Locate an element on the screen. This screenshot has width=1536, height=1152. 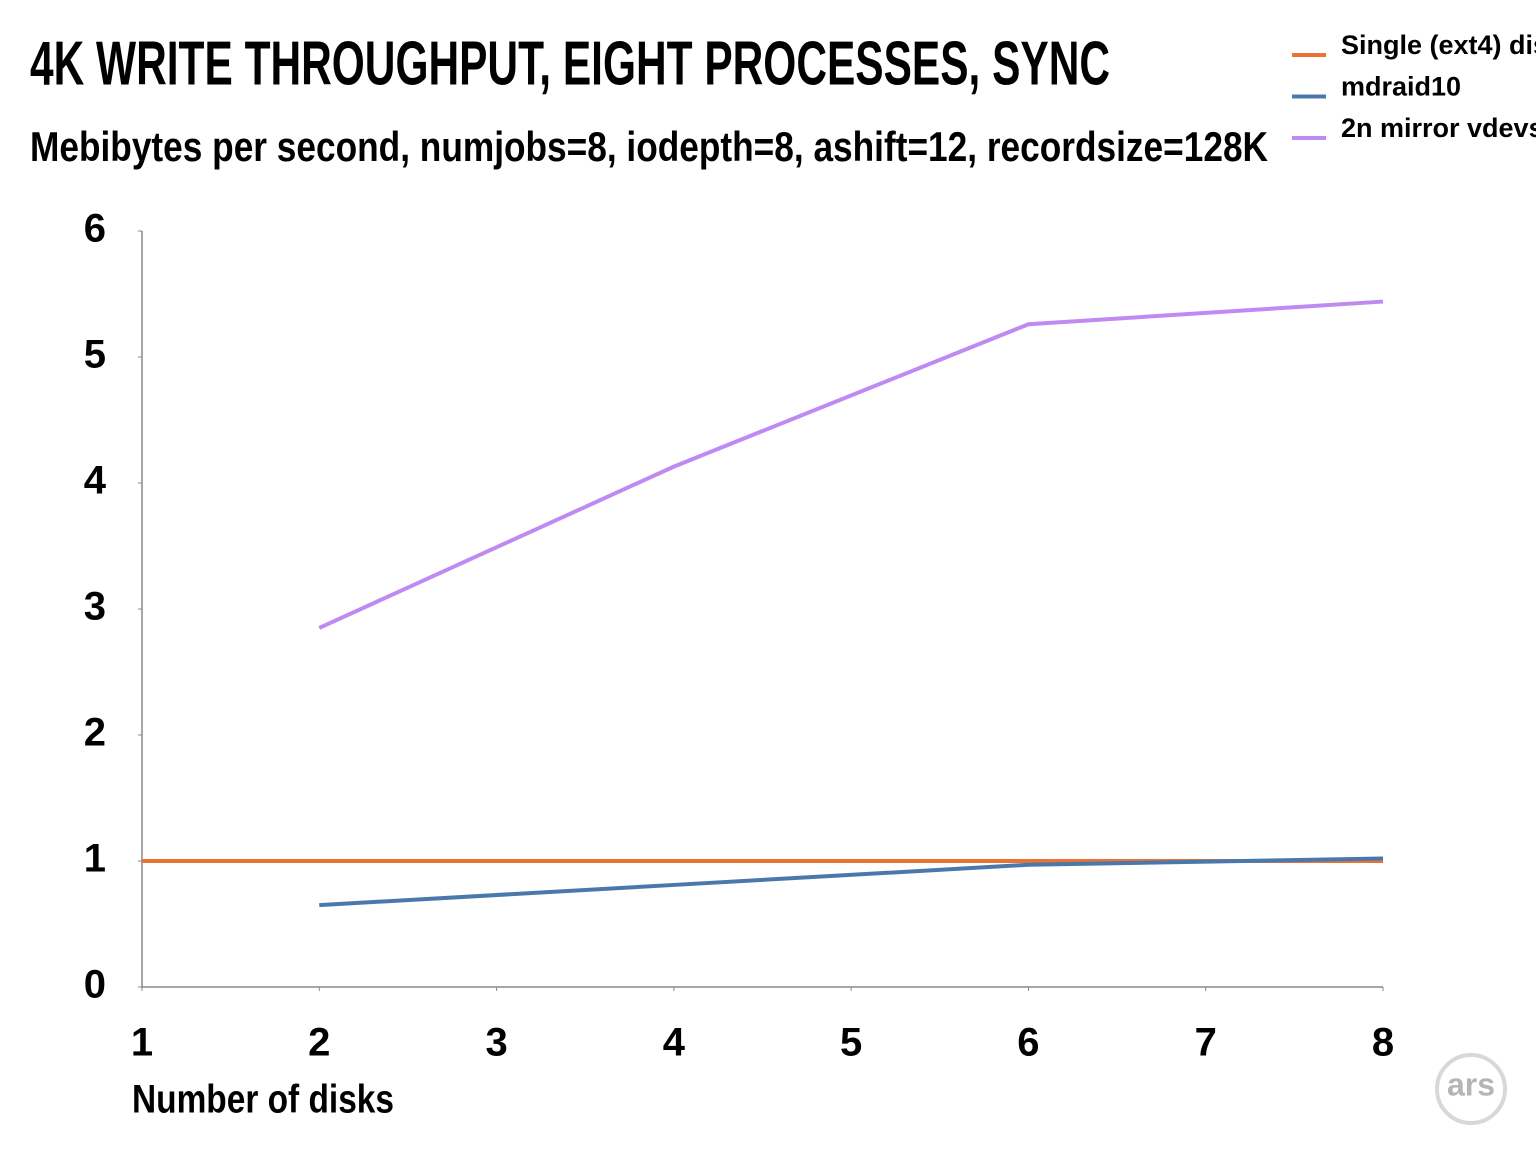
legend-label: mdraid10 is located at coordinates (1401, 87).